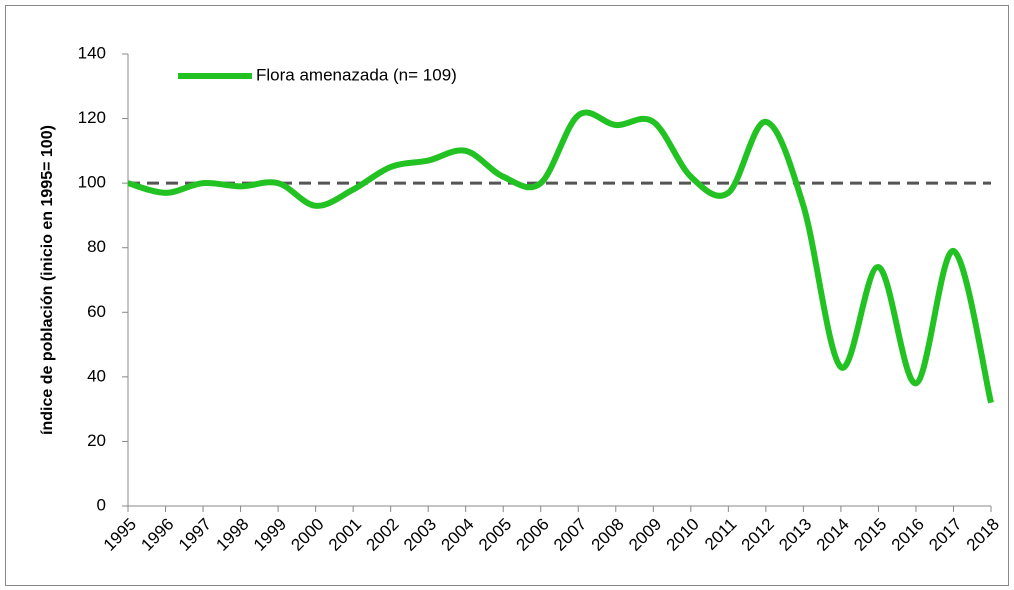  I want to click on y-tick-label: 80, so click(96, 246).